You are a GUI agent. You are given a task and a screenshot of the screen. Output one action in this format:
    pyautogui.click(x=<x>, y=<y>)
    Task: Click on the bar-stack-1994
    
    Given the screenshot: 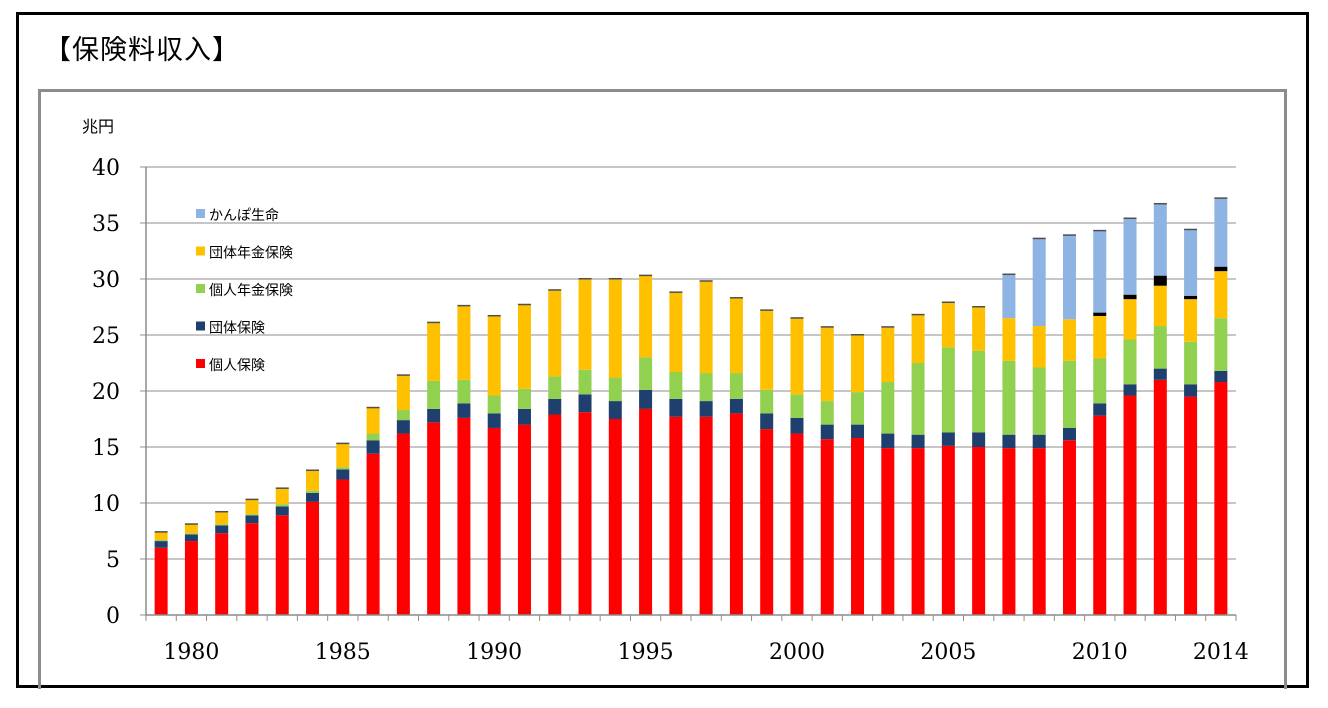 What is the action you would take?
    pyautogui.click(x=615, y=446)
    